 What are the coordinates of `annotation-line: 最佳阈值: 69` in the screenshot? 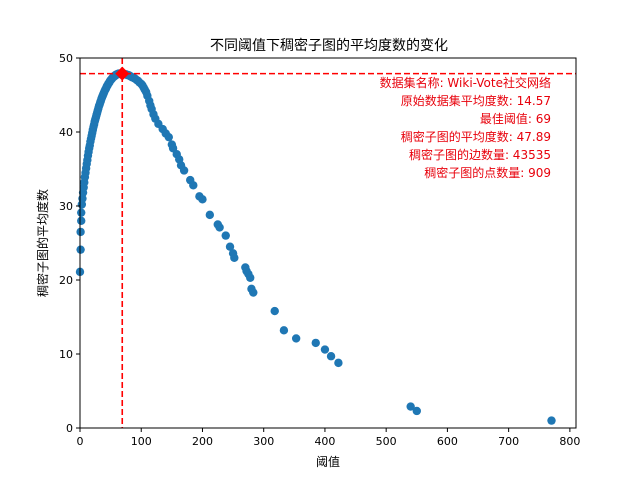 It's located at (515, 118).